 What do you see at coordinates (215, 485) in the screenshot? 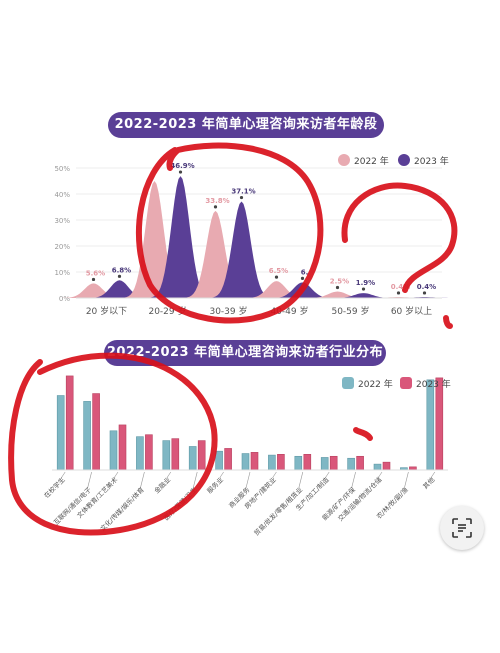
I see `x-tick-label: 服务业` at bounding box center [215, 485].